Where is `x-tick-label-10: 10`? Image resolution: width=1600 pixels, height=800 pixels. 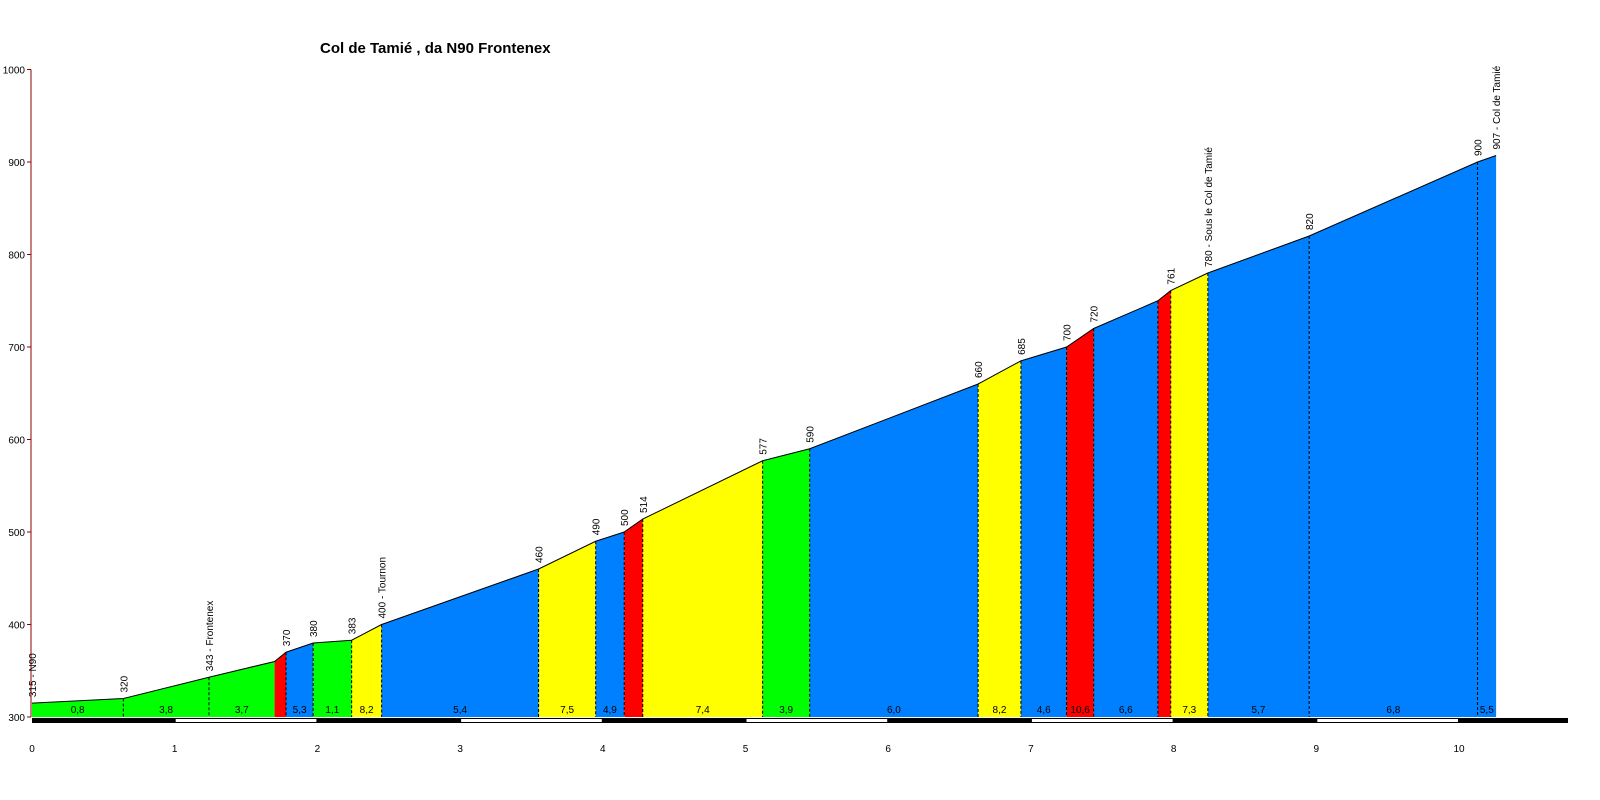 x-tick-label-10: 10 is located at coordinates (1459, 749).